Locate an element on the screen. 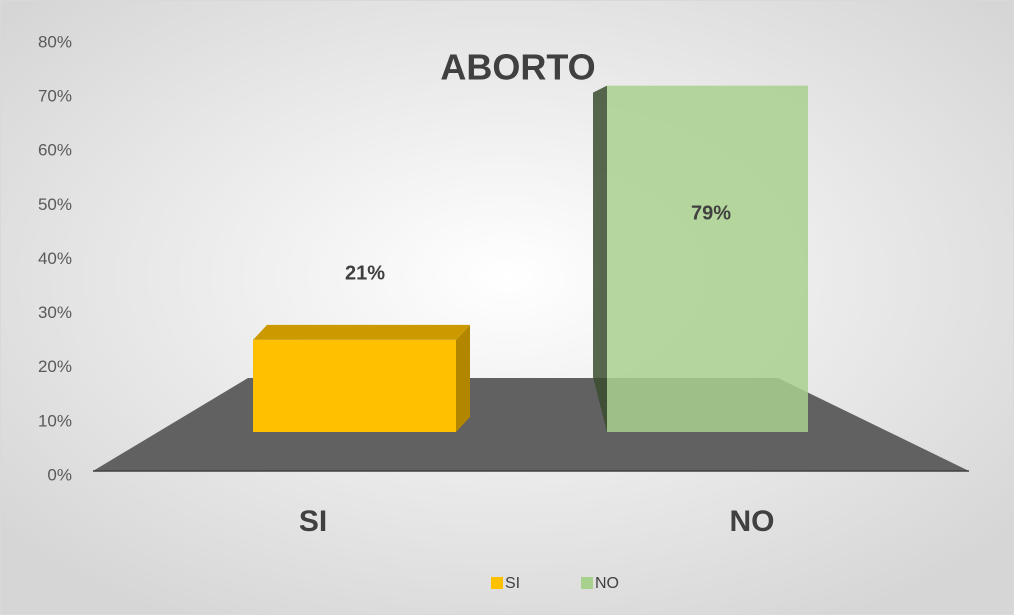  y-tick-label: 10% is located at coordinates (55, 420).